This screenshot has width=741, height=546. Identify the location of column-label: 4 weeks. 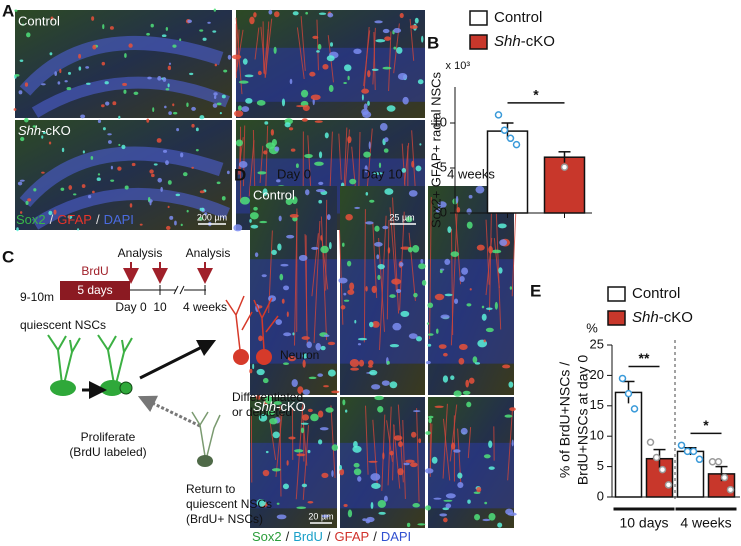
(471, 173).